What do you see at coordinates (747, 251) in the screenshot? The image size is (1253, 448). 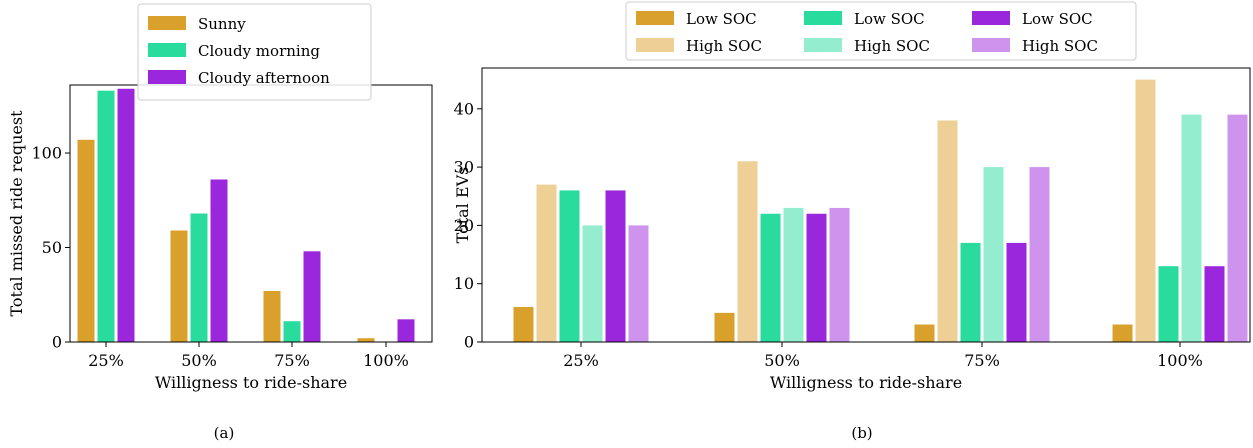 I see `bar-b-s1-50pct` at bounding box center [747, 251].